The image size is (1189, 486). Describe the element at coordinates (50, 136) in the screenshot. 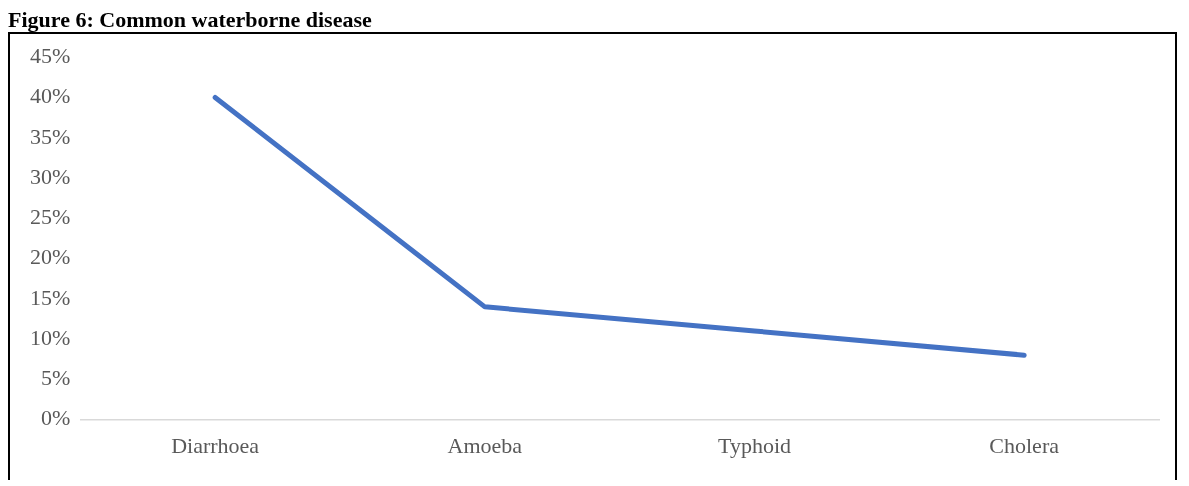

I see `y-tick-label: 35%` at that location.